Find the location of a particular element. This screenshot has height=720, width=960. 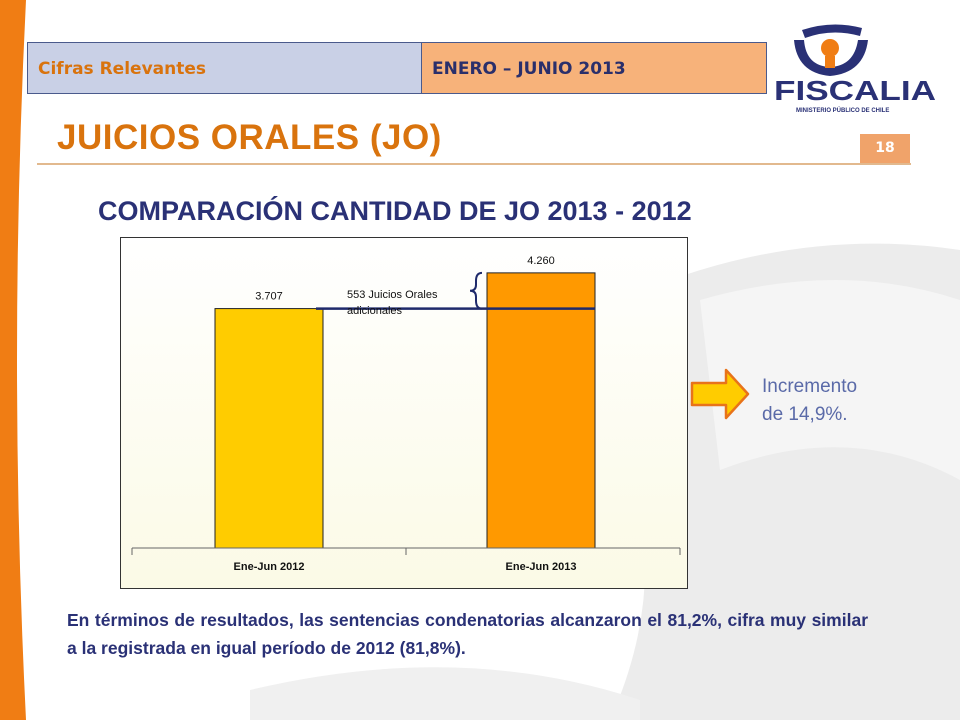

title-divider is located at coordinates (474, 164).